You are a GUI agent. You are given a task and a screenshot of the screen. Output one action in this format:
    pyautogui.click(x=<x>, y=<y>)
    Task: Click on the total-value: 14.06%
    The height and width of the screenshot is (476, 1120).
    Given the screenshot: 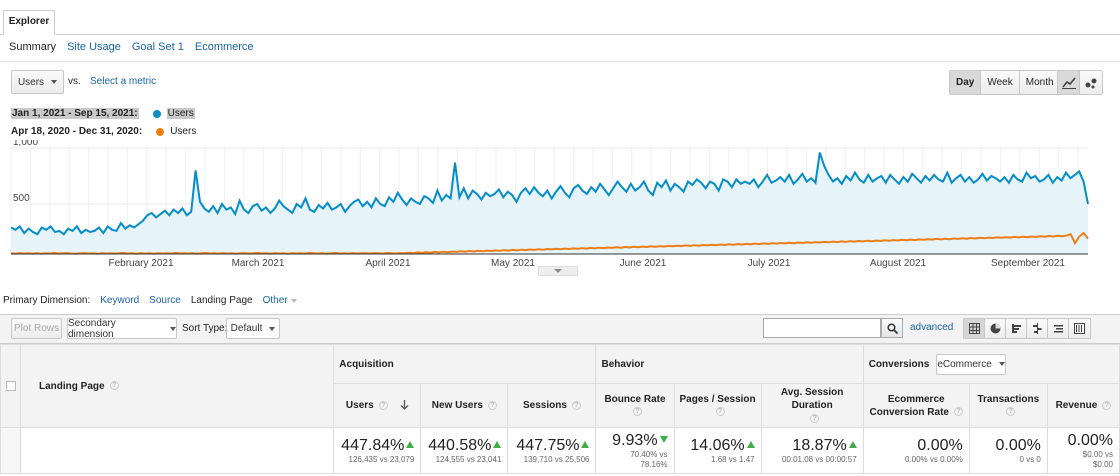 What is the action you would take?
    pyautogui.click(x=717, y=445)
    